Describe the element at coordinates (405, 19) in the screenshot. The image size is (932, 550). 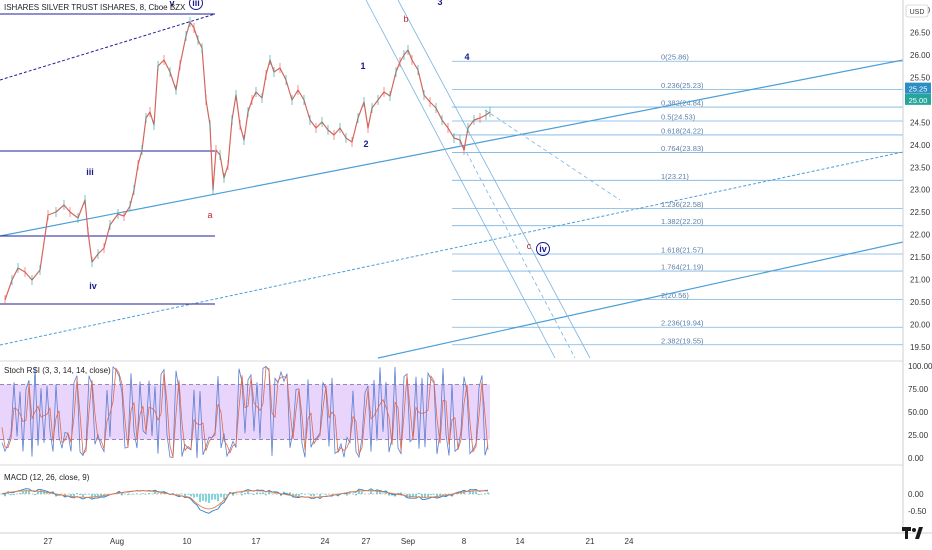
I see `wave-label: b` at that location.